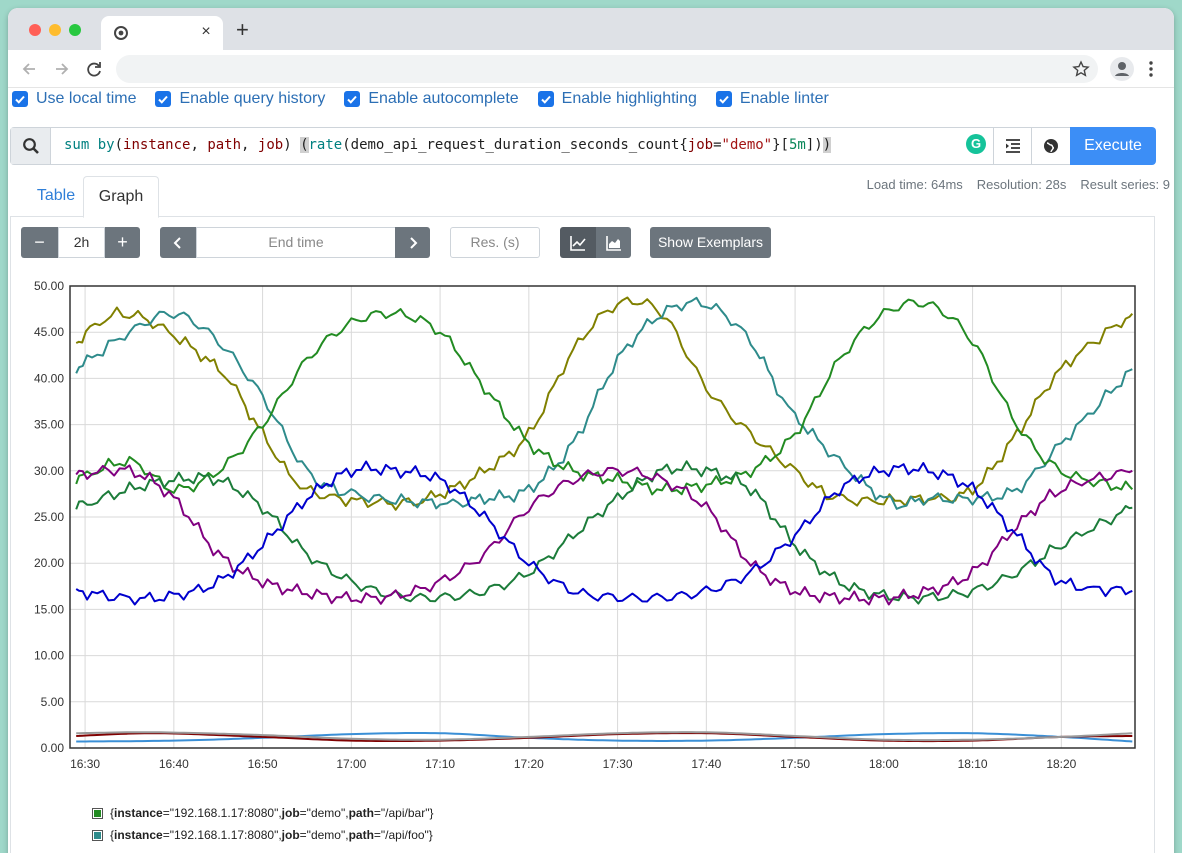  I want to click on setting-enable-autocomplete: Enable autocomplete, so click(431, 99).